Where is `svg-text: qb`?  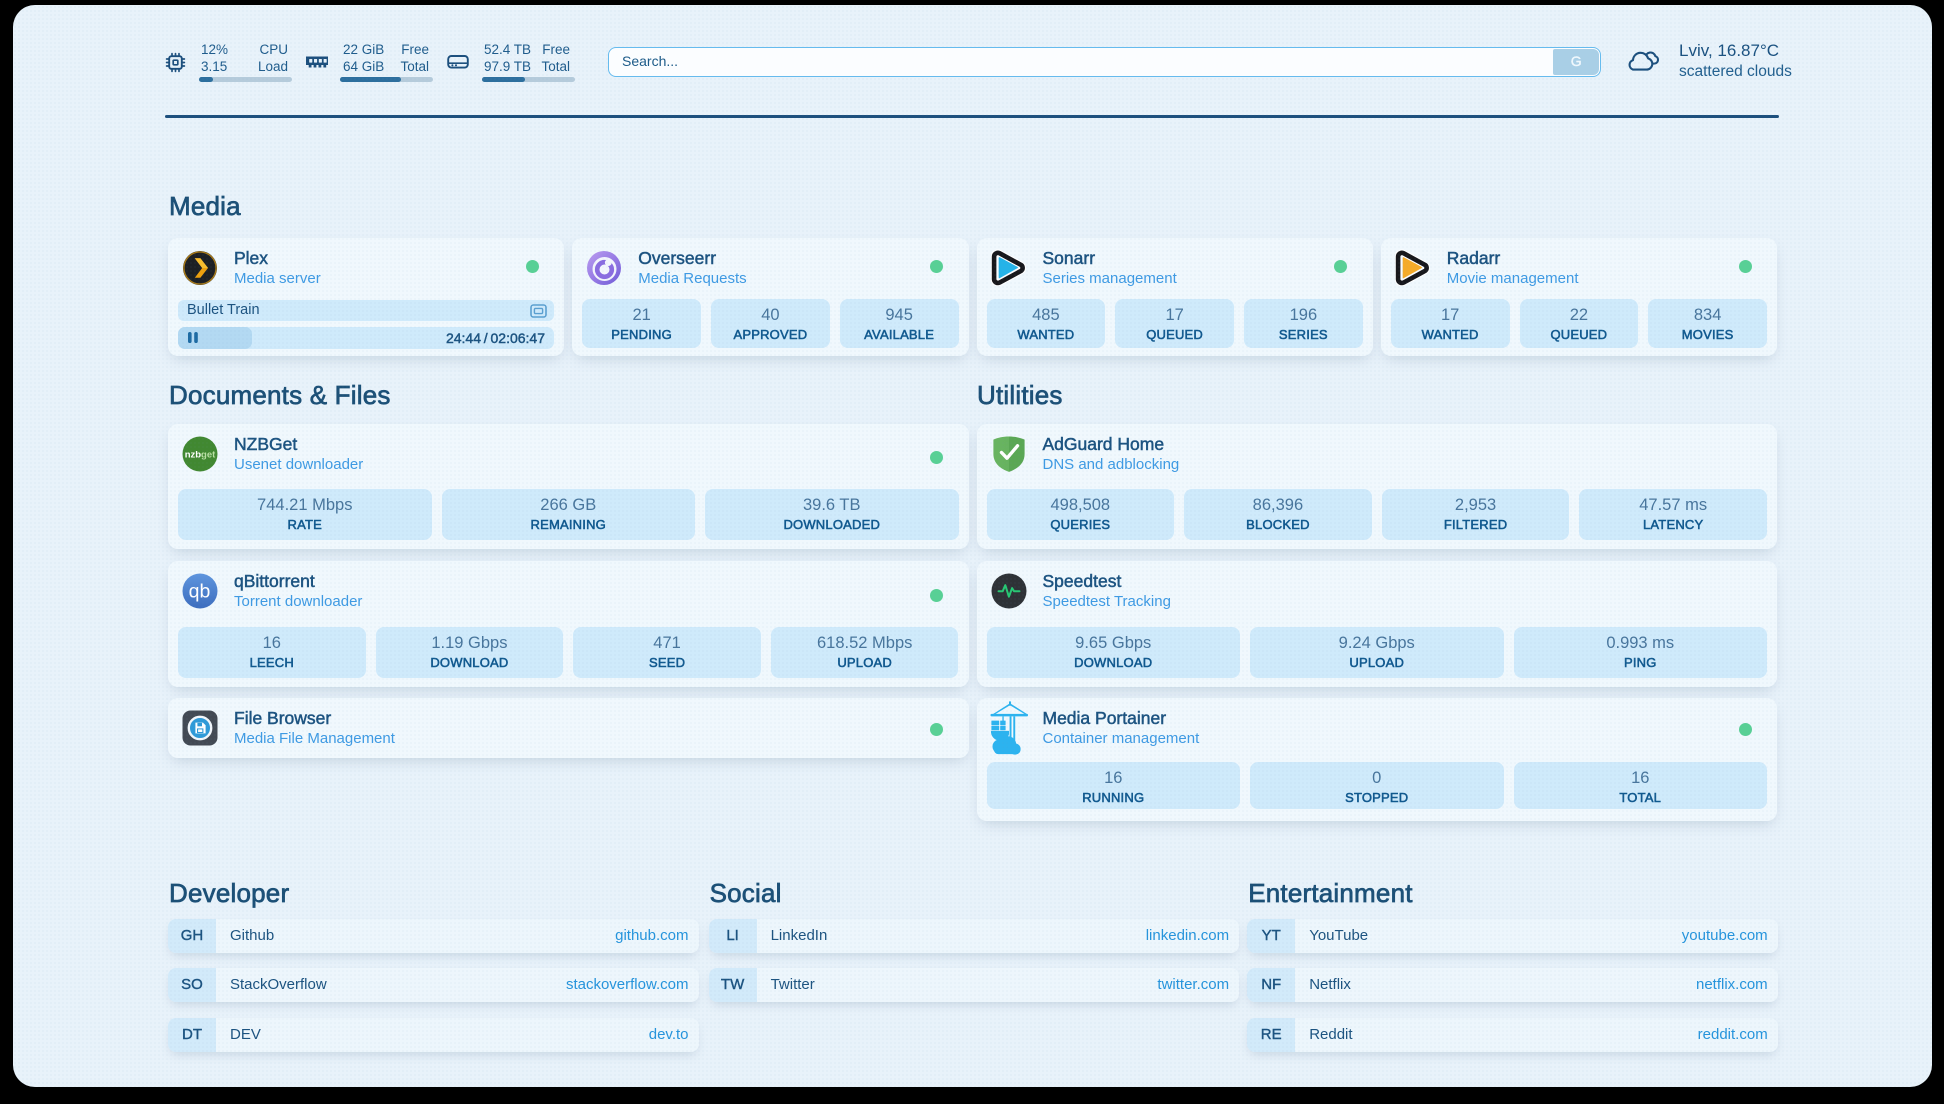 svg-text: qb is located at coordinates (200, 592).